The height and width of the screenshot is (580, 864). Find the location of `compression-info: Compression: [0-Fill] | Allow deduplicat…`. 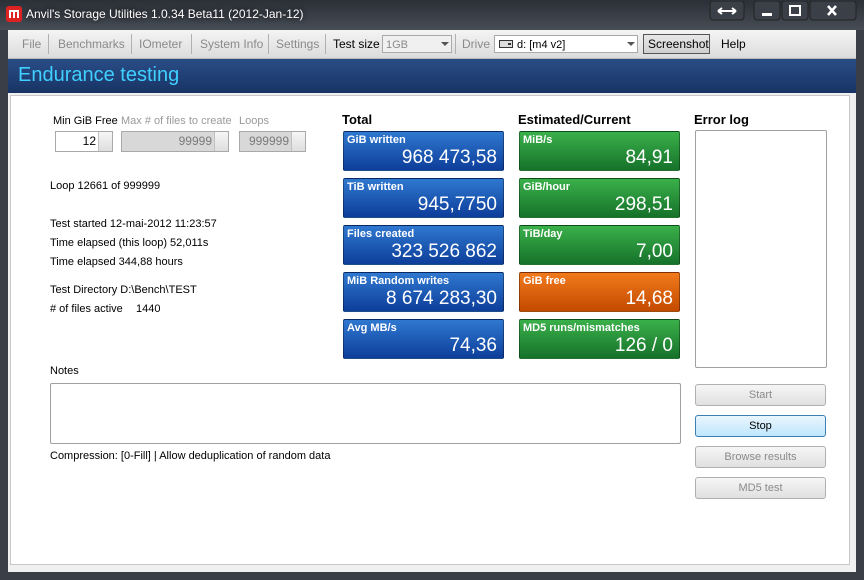

compression-info: Compression: [0-Fill] | Allow deduplicat… is located at coordinates (190, 456).